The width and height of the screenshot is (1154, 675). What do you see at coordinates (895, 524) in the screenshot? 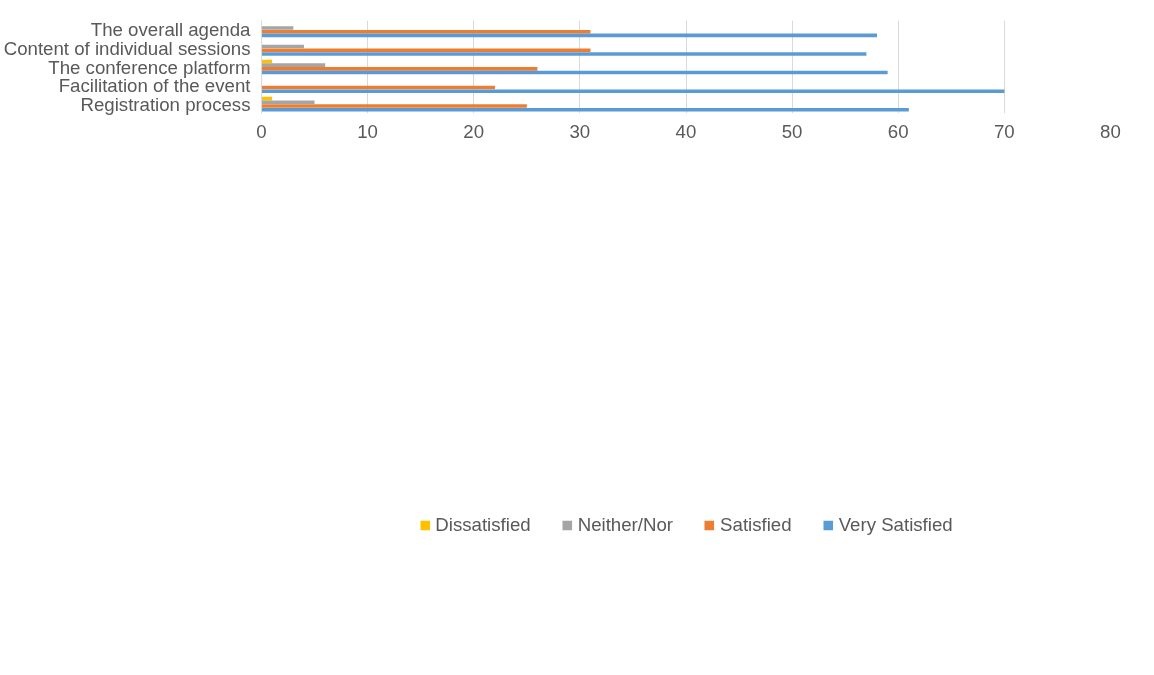
I see `legend-label: Very Satisfied` at bounding box center [895, 524].